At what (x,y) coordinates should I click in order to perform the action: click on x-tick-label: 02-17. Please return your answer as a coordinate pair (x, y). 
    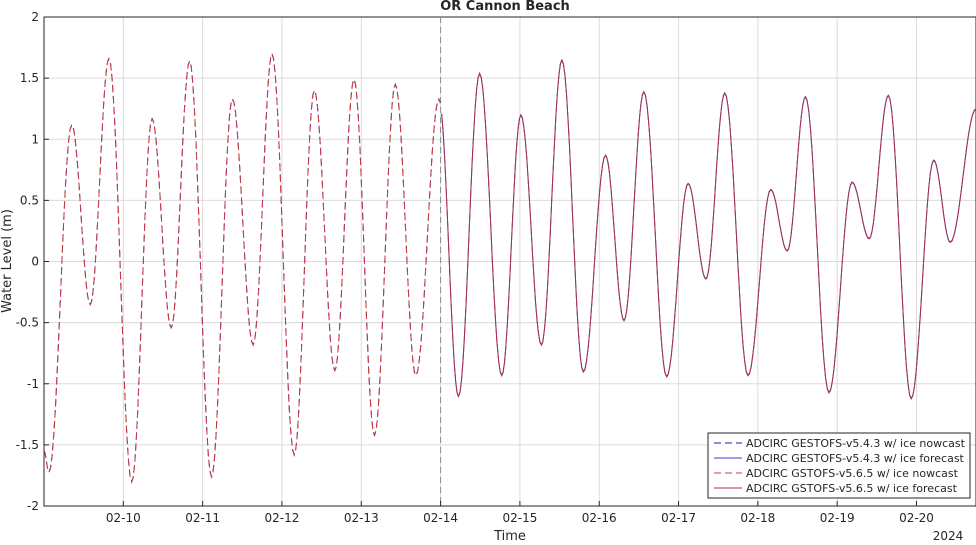
    Looking at the image, I should click on (678, 518).